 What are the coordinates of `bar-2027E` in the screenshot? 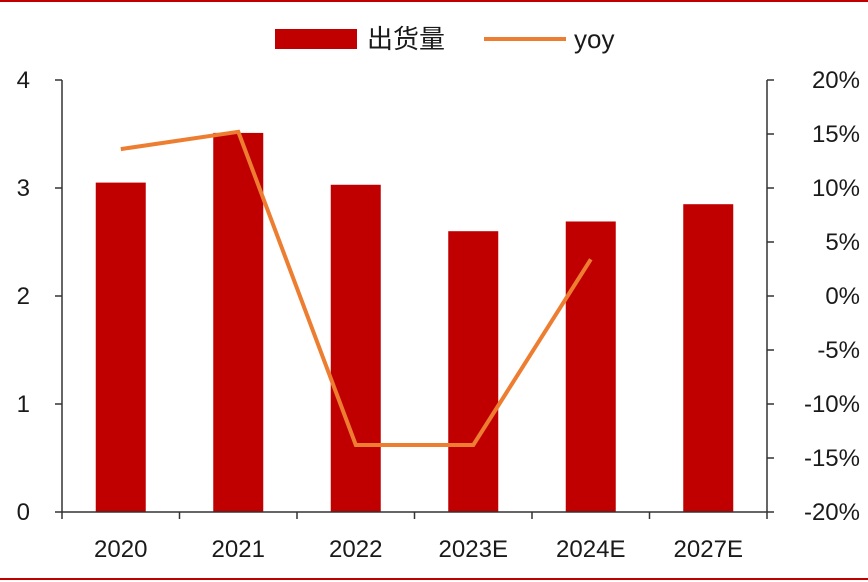 It's located at (708, 358).